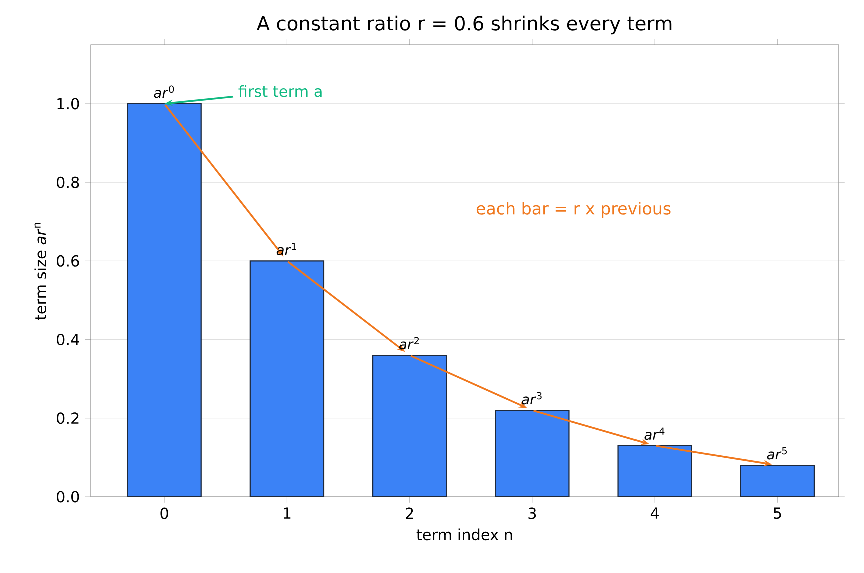 The image size is (864, 573). Describe the element at coordinates (410, 343) in the screenshot. I see `annotation: ar$^{2}$` at that location.